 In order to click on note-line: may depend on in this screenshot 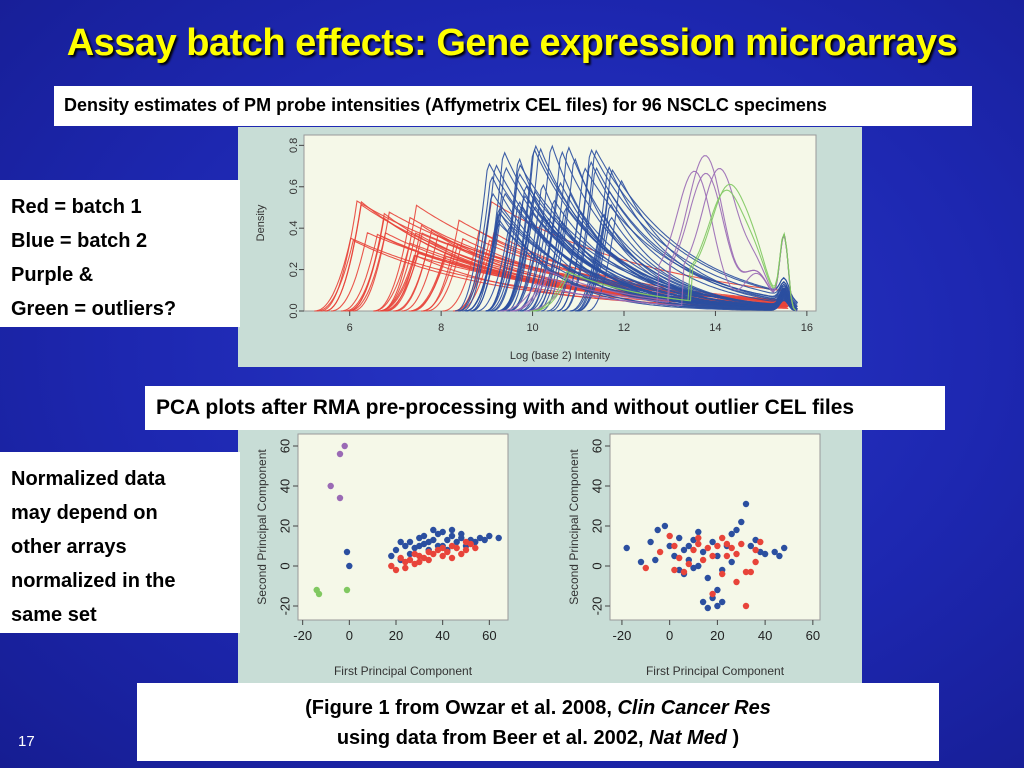, I will do `click(84, 513)`.